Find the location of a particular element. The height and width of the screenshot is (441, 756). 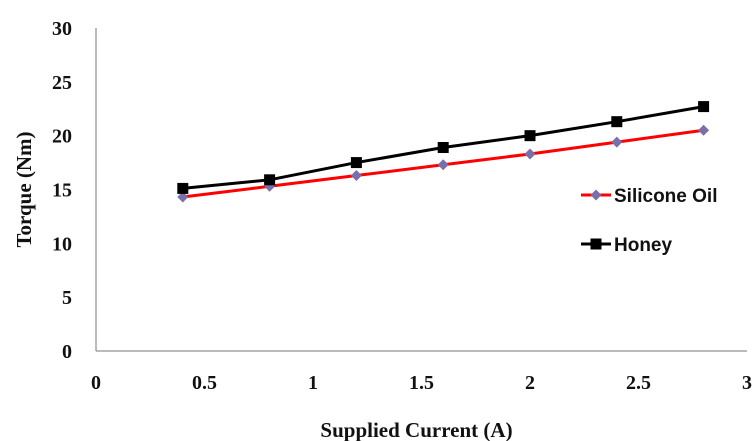

legend-item: Silicone Oil is located at coordinates (649, 196).